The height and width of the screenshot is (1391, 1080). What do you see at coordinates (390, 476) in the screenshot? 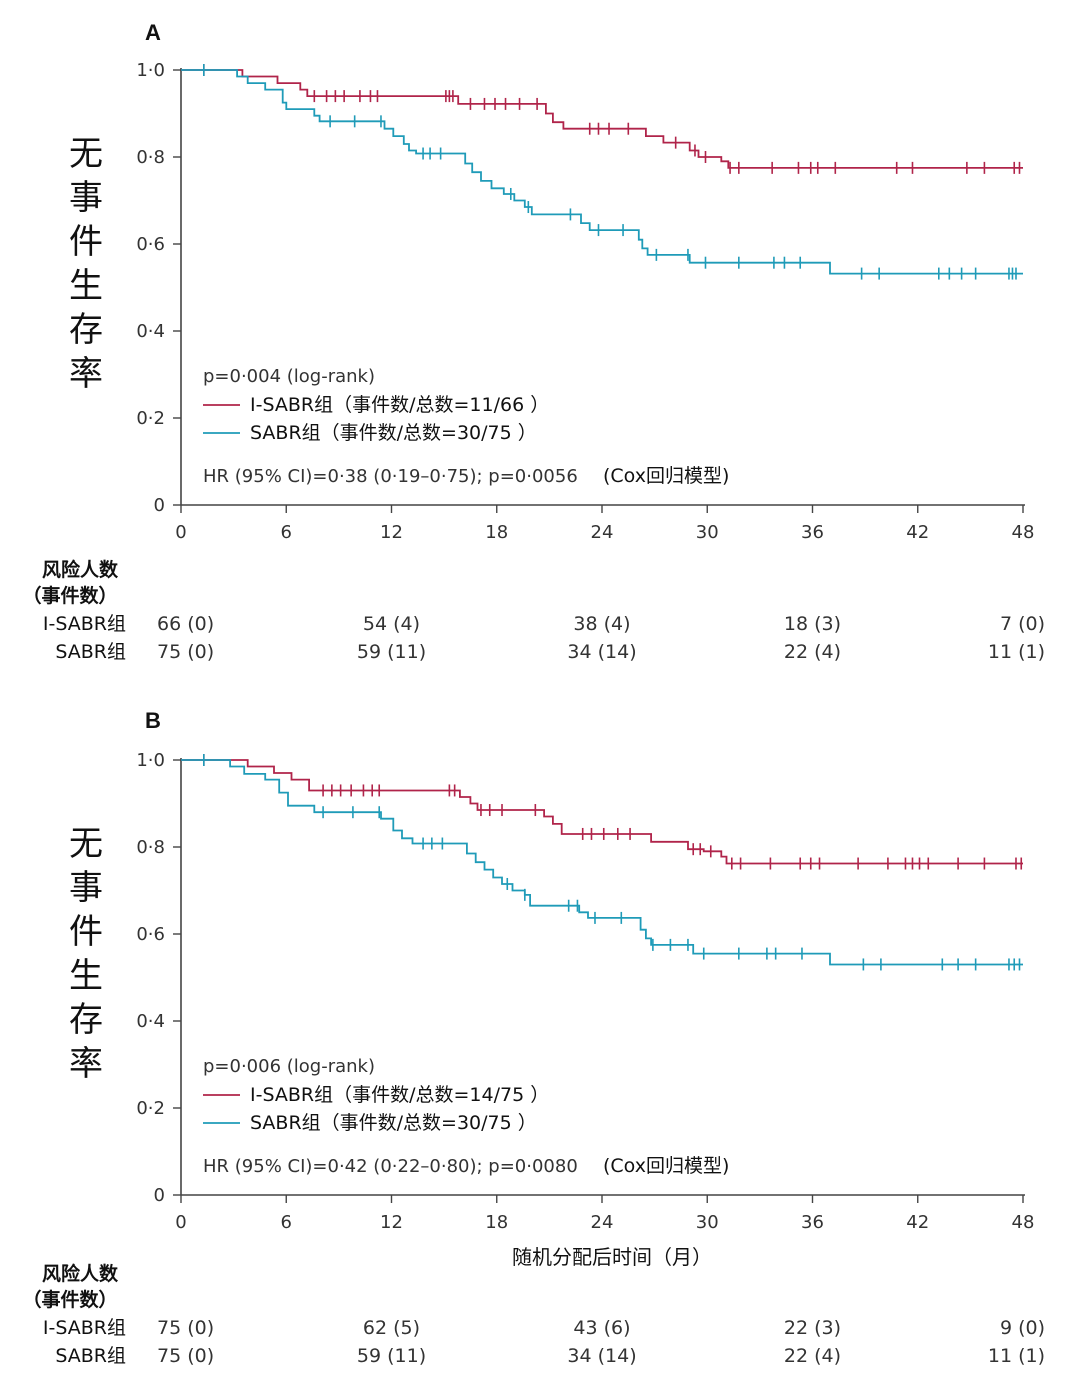
I see `hr-text: HR (95% CI)=0·38 (0·19–0·75); p=0·0056` at bounding box center [390, 476].